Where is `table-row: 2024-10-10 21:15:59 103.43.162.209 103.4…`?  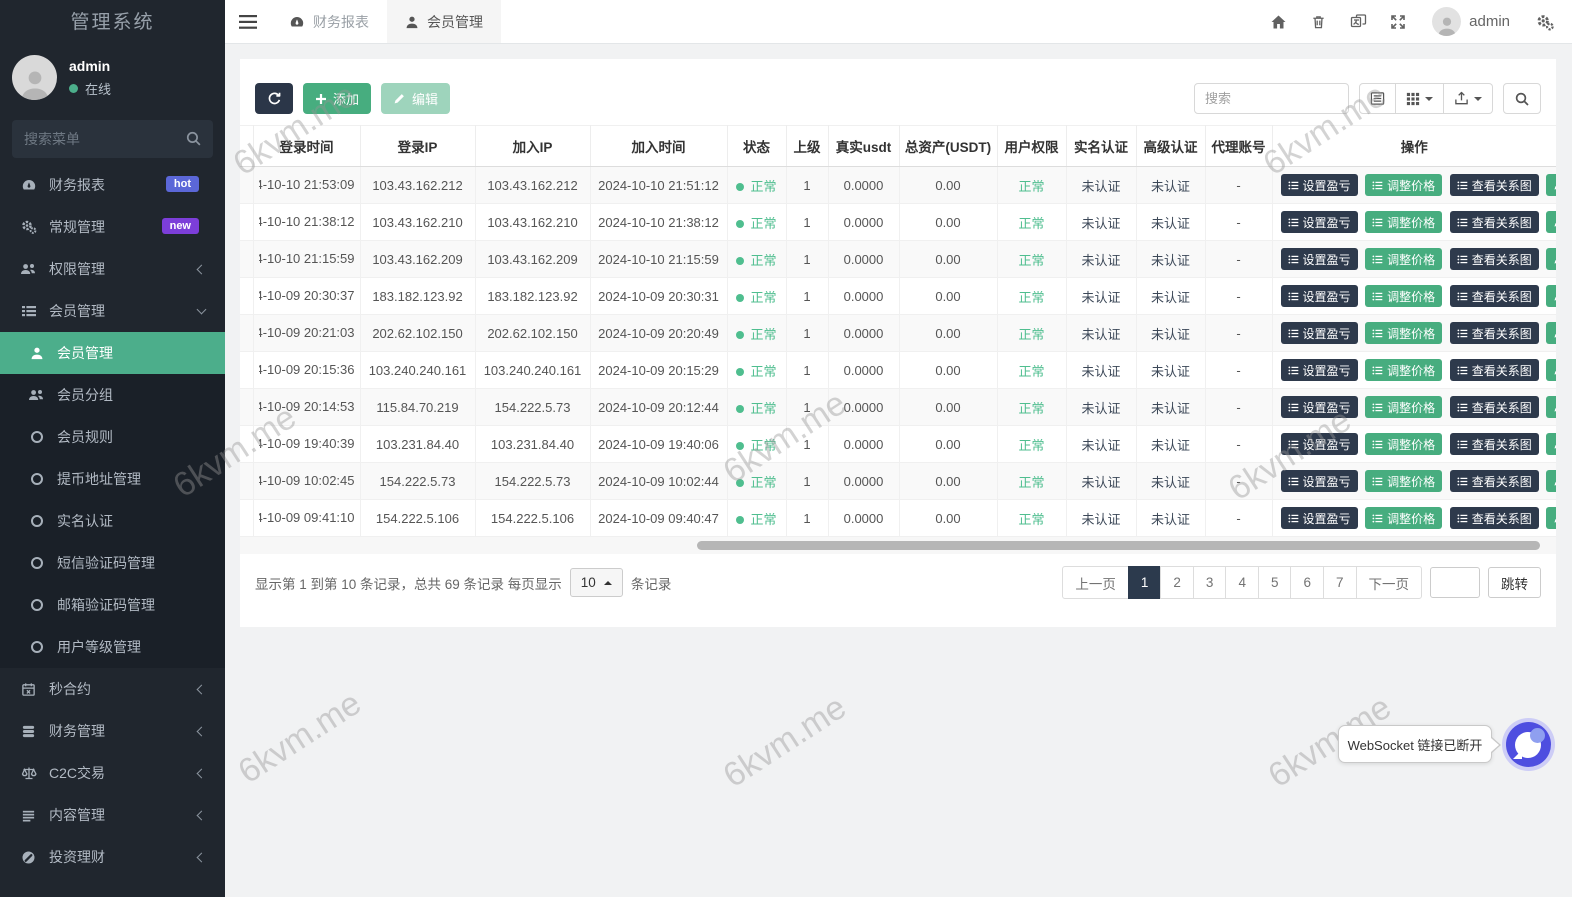
table-row: 2024-10-10 21:15:59 103.43.162.209 103.4… is located at coordinates (898, 259).